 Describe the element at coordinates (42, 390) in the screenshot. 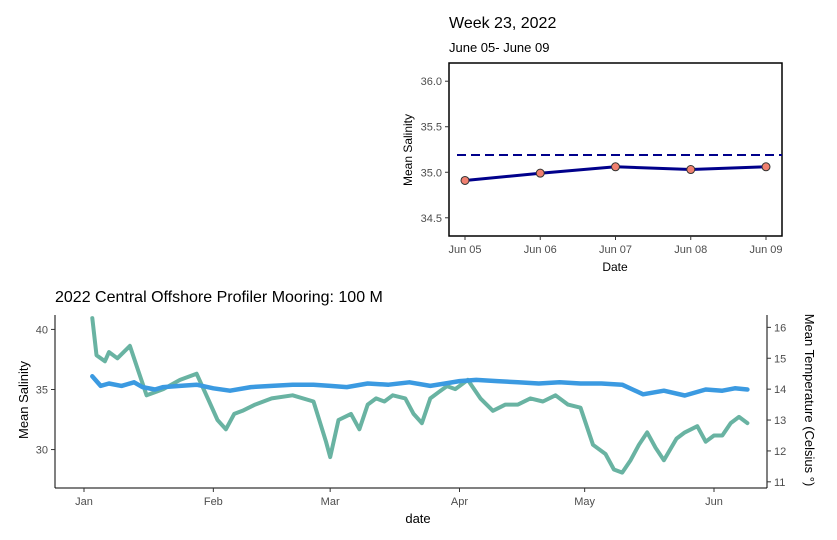

I see `y-tick-label: 35` at that location.